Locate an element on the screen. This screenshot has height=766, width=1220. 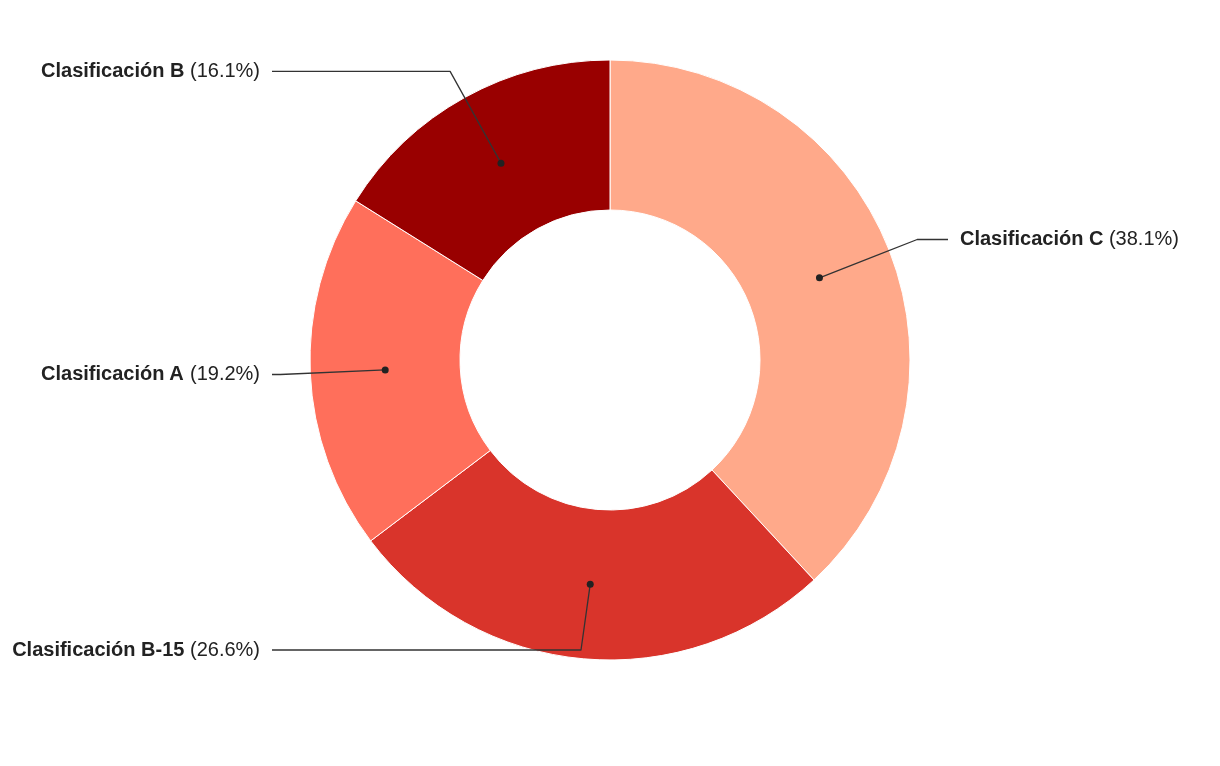
data-label: (38.1%) is located at coordinates (1143, 238).